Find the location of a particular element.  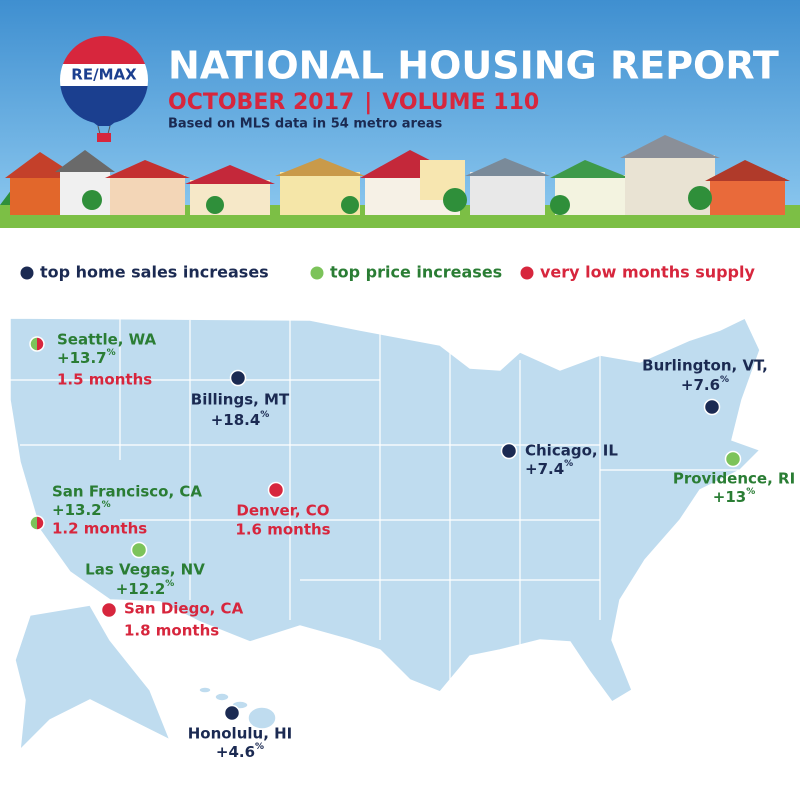

change-value: +4.6 is located at coordinates (235, 752).